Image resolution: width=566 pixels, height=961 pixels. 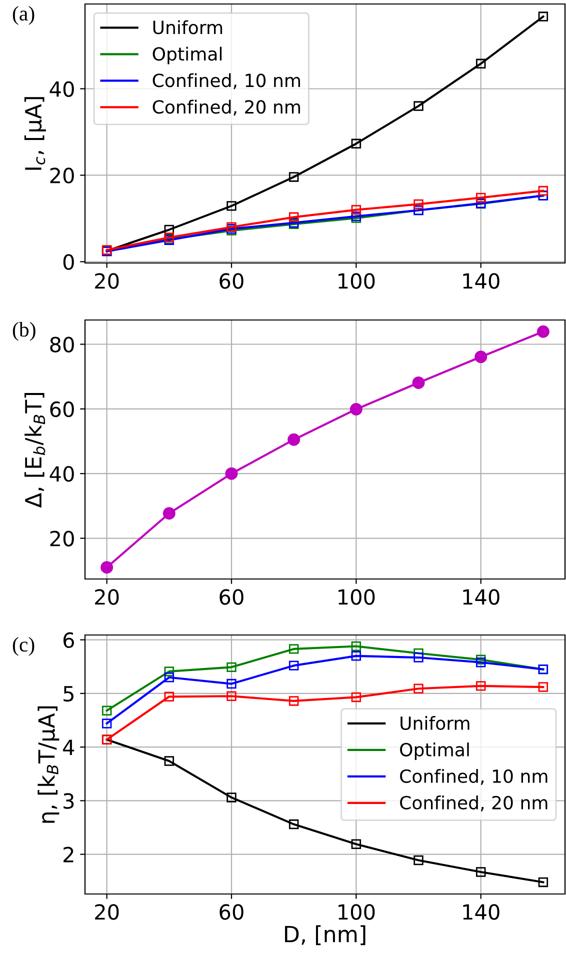 I want to click on x-axis-title: D, [nm], so click(x=325, y=935).